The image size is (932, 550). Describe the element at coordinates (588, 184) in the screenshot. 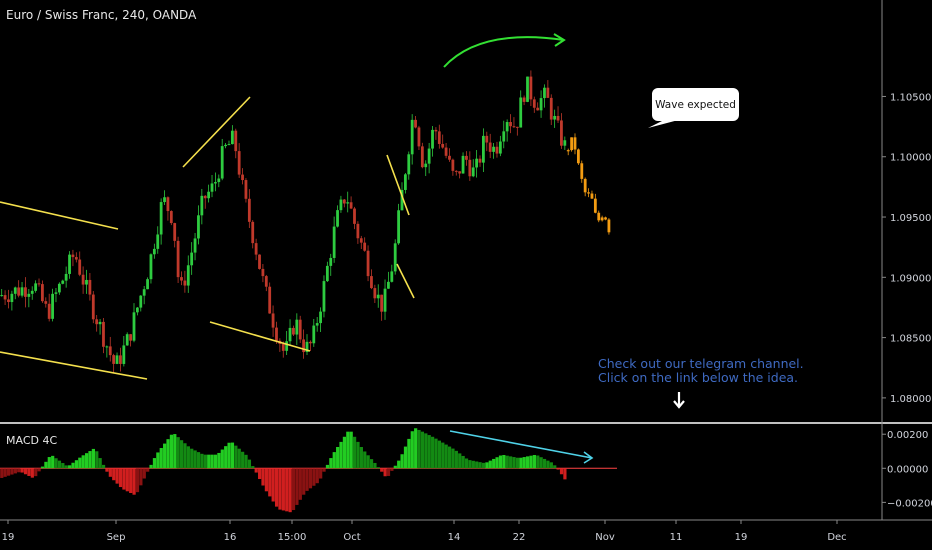

I see `projection-layer` at that location.